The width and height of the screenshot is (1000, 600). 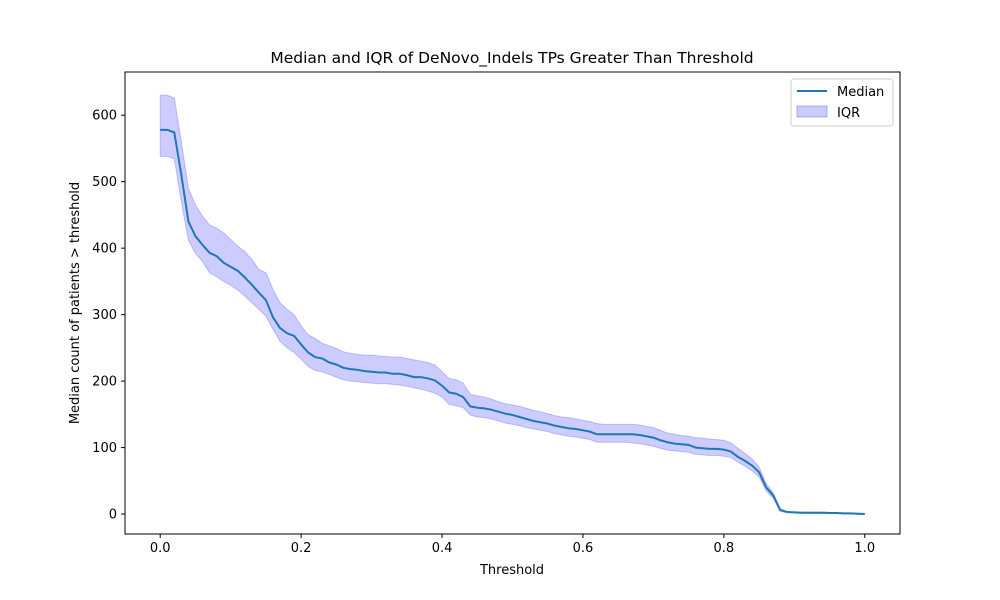 I want to click on y-tick-label: 200, so click(x=104, y=382).